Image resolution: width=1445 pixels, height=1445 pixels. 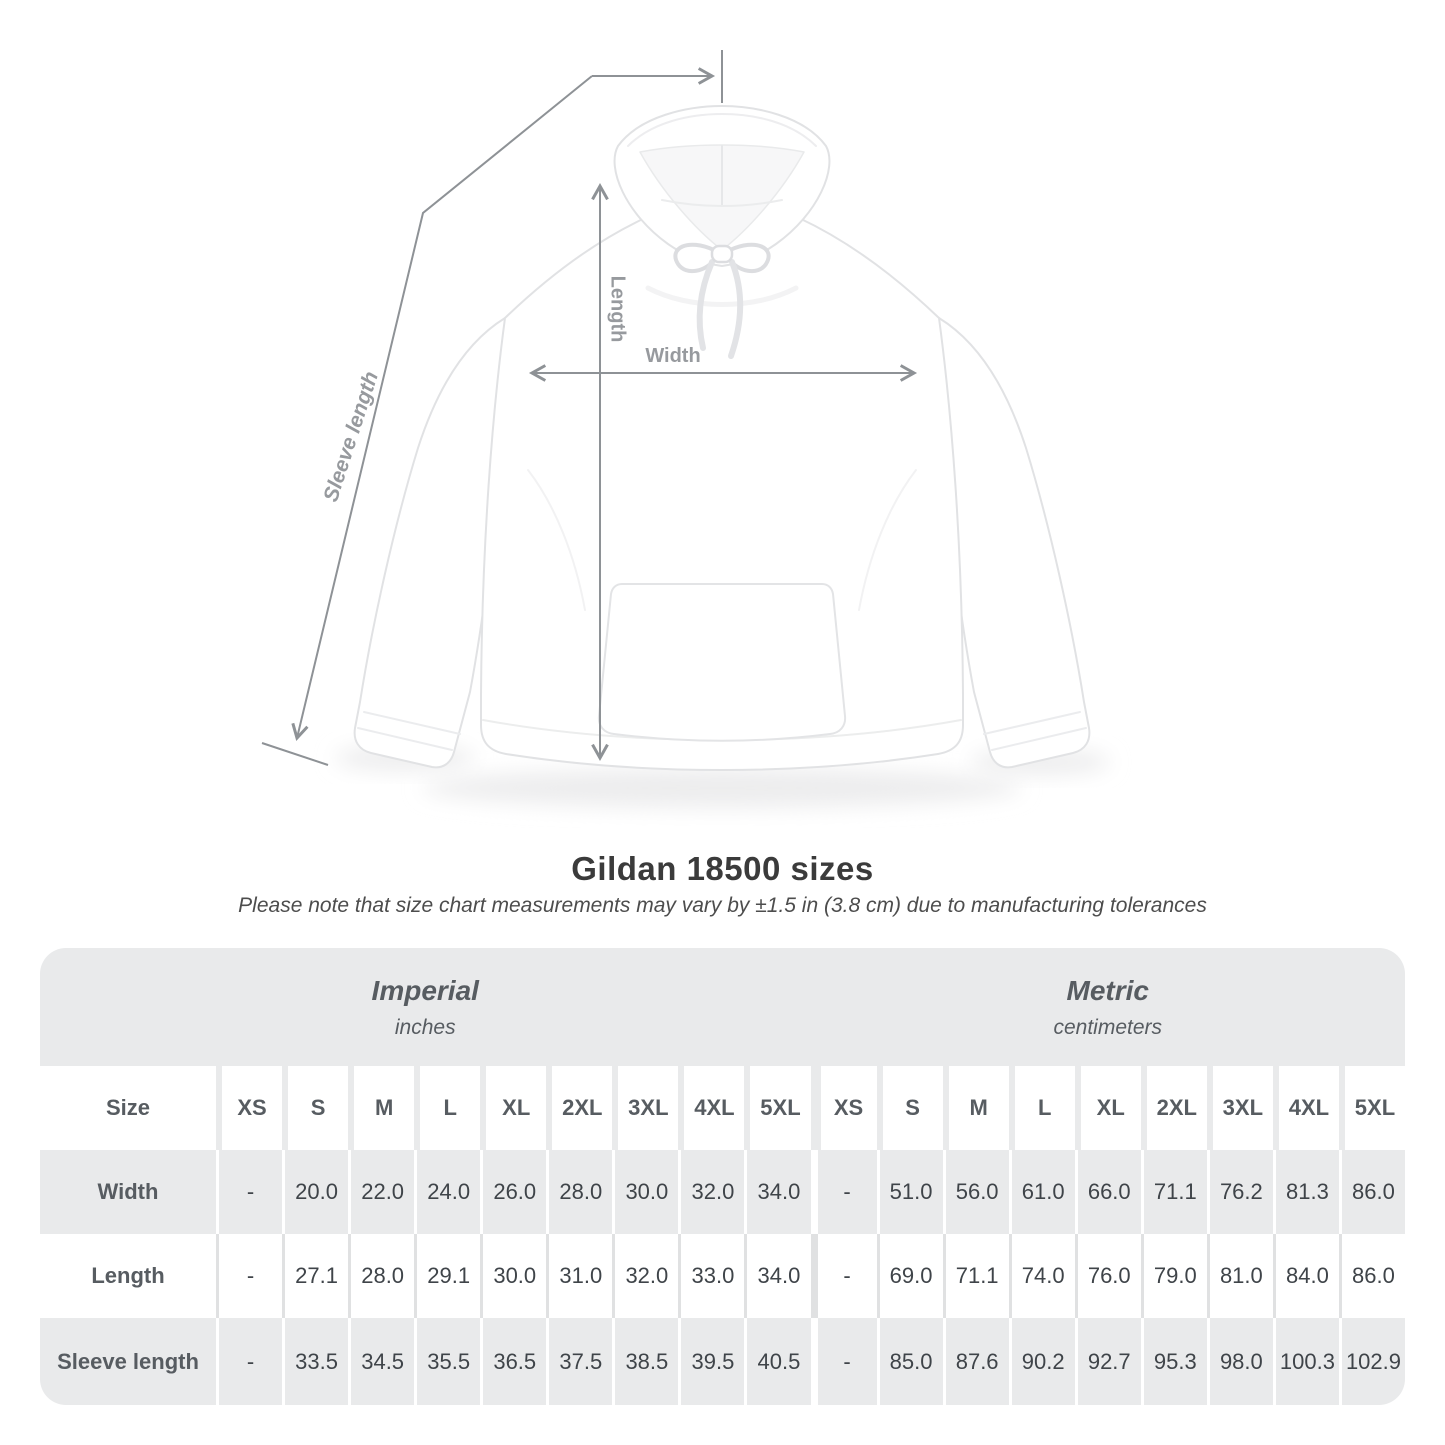 What do you see at coordinates (315, 1361) in the screenshot?
I see `table-cell: 33.5` at bounding box center [315, 1361].